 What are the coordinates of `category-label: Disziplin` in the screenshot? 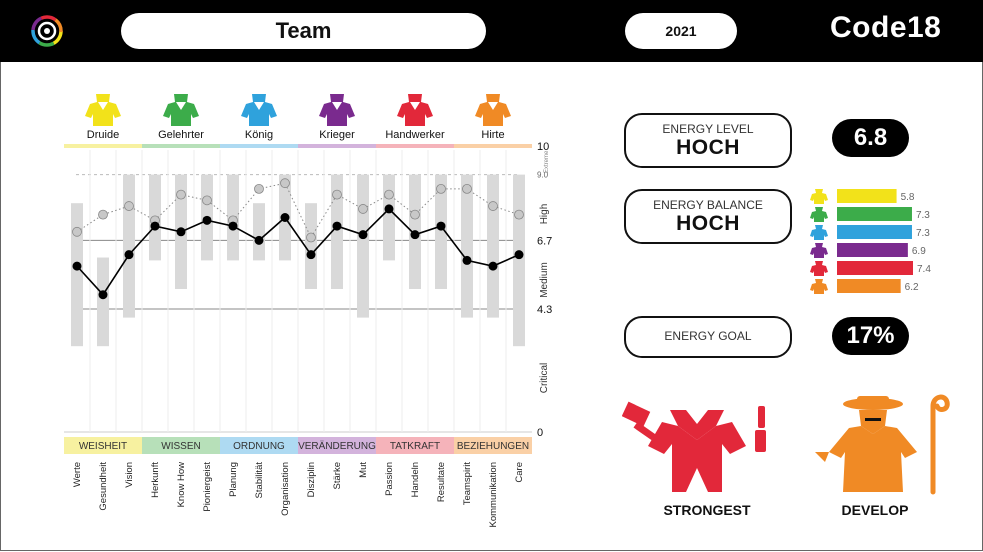 It's located at (311, 479).